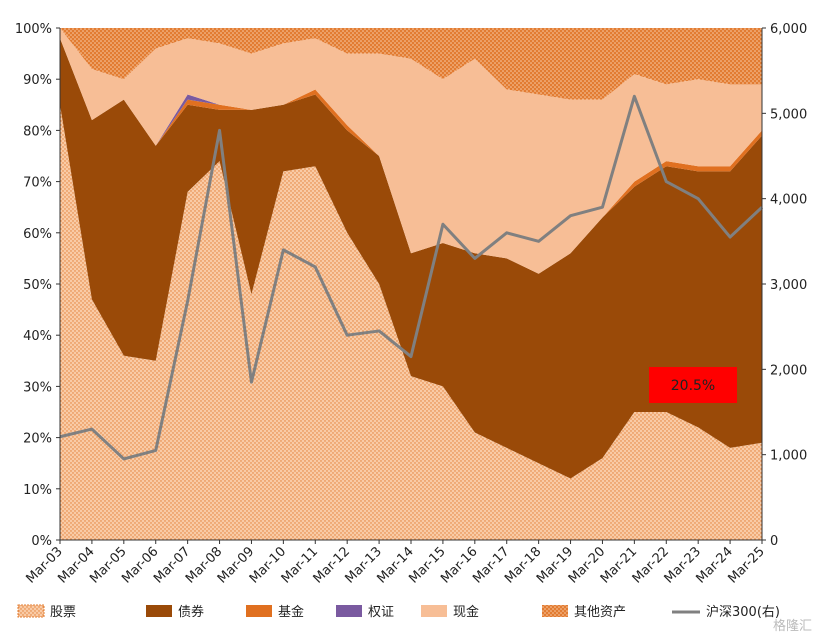  I want to click on left-tick-label: 50%, so click(37, 285).